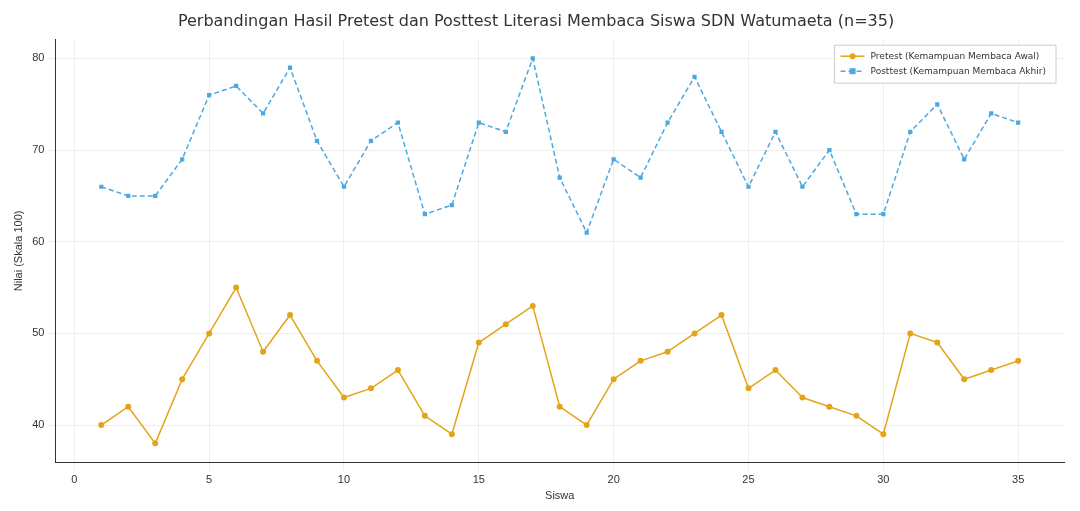 This screenshot has width=1080, height=511. I want to click on x-tick-label: 0, so click(74, 479).